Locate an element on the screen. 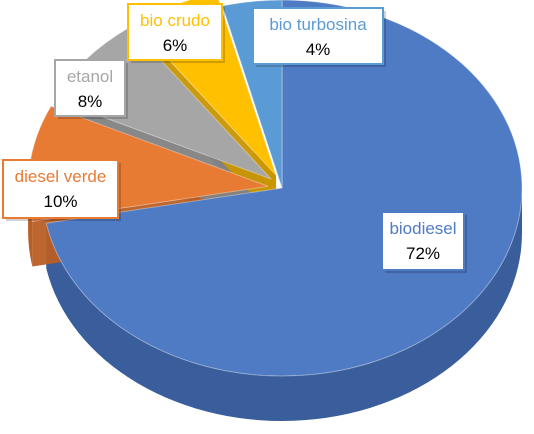  data-label-category: bio turbosina is located at coordinates (318, 24).